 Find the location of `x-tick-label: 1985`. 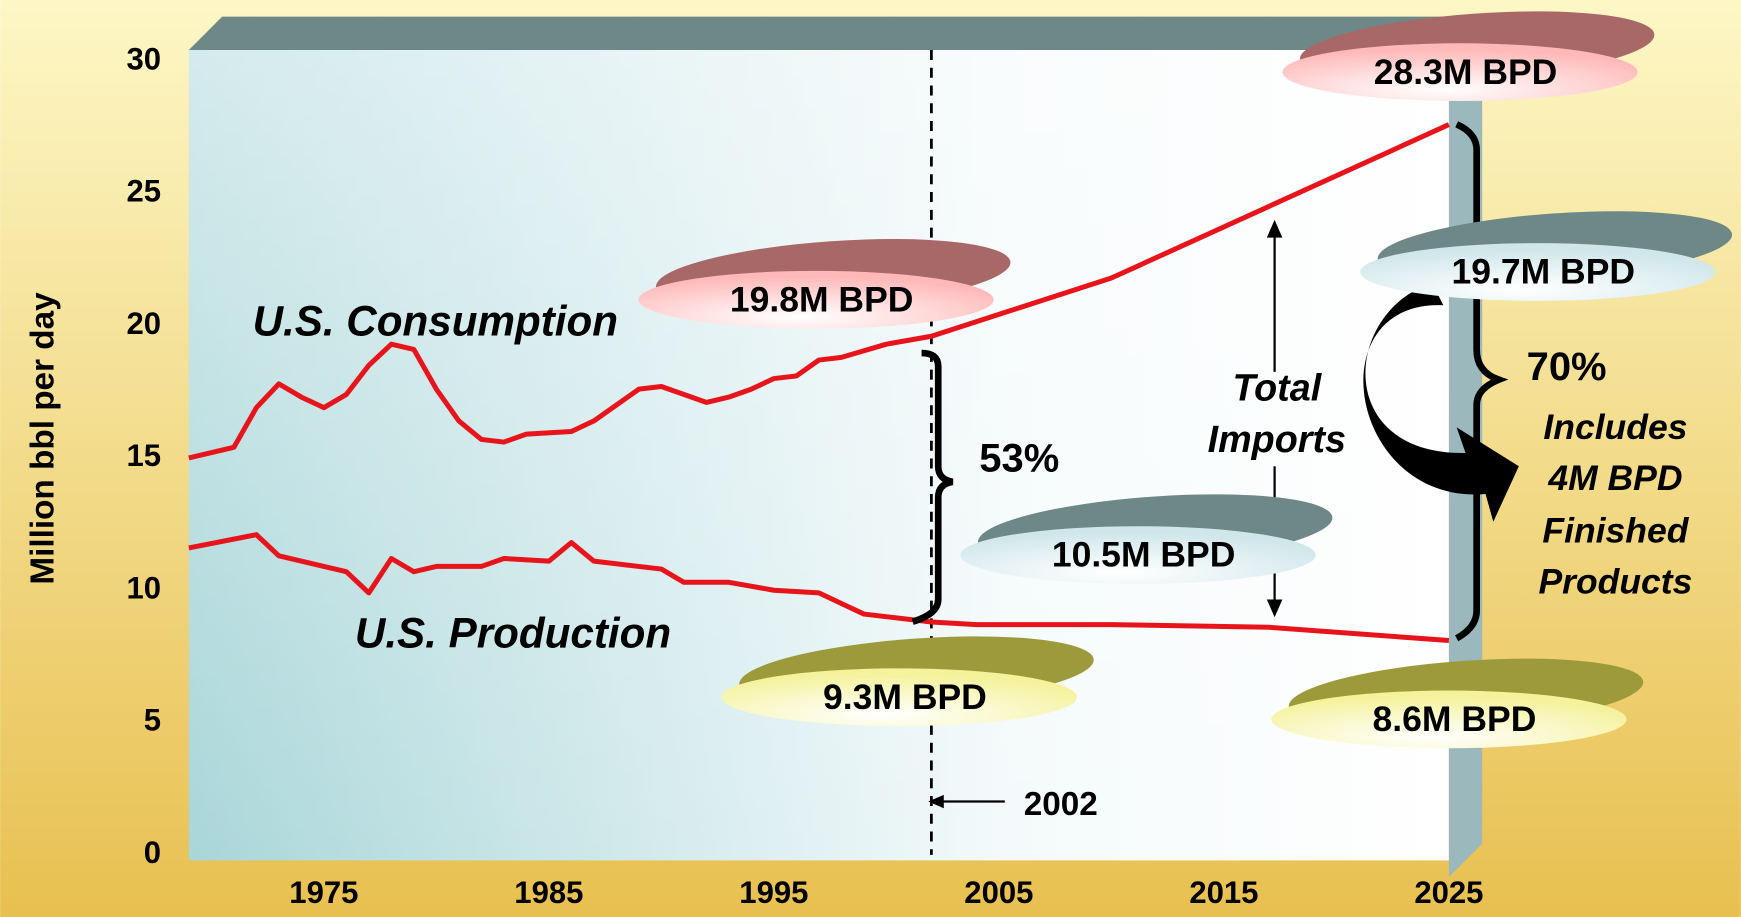

x-tick-label: 1985 is located at coordinates (548, 892).